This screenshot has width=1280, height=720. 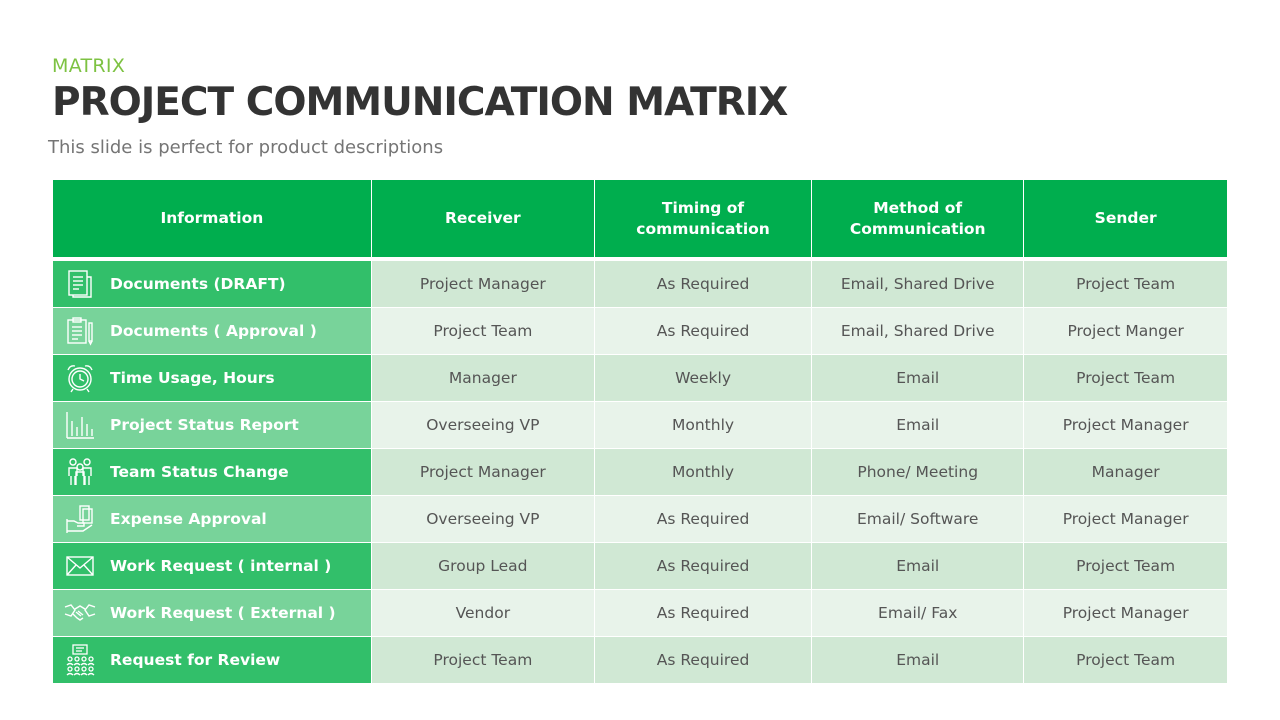 What do you see at coordinates (918, 472) in the screenshot?
I see `method-cell: Phone/ Meeting` at bounding box center [918, 472].